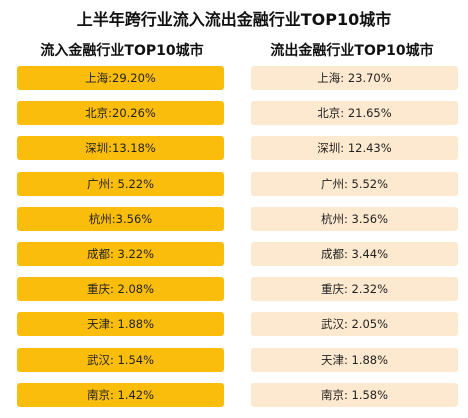  I want to click on inflow-row-9: 武汉: 1.54%, so click(120, 359).